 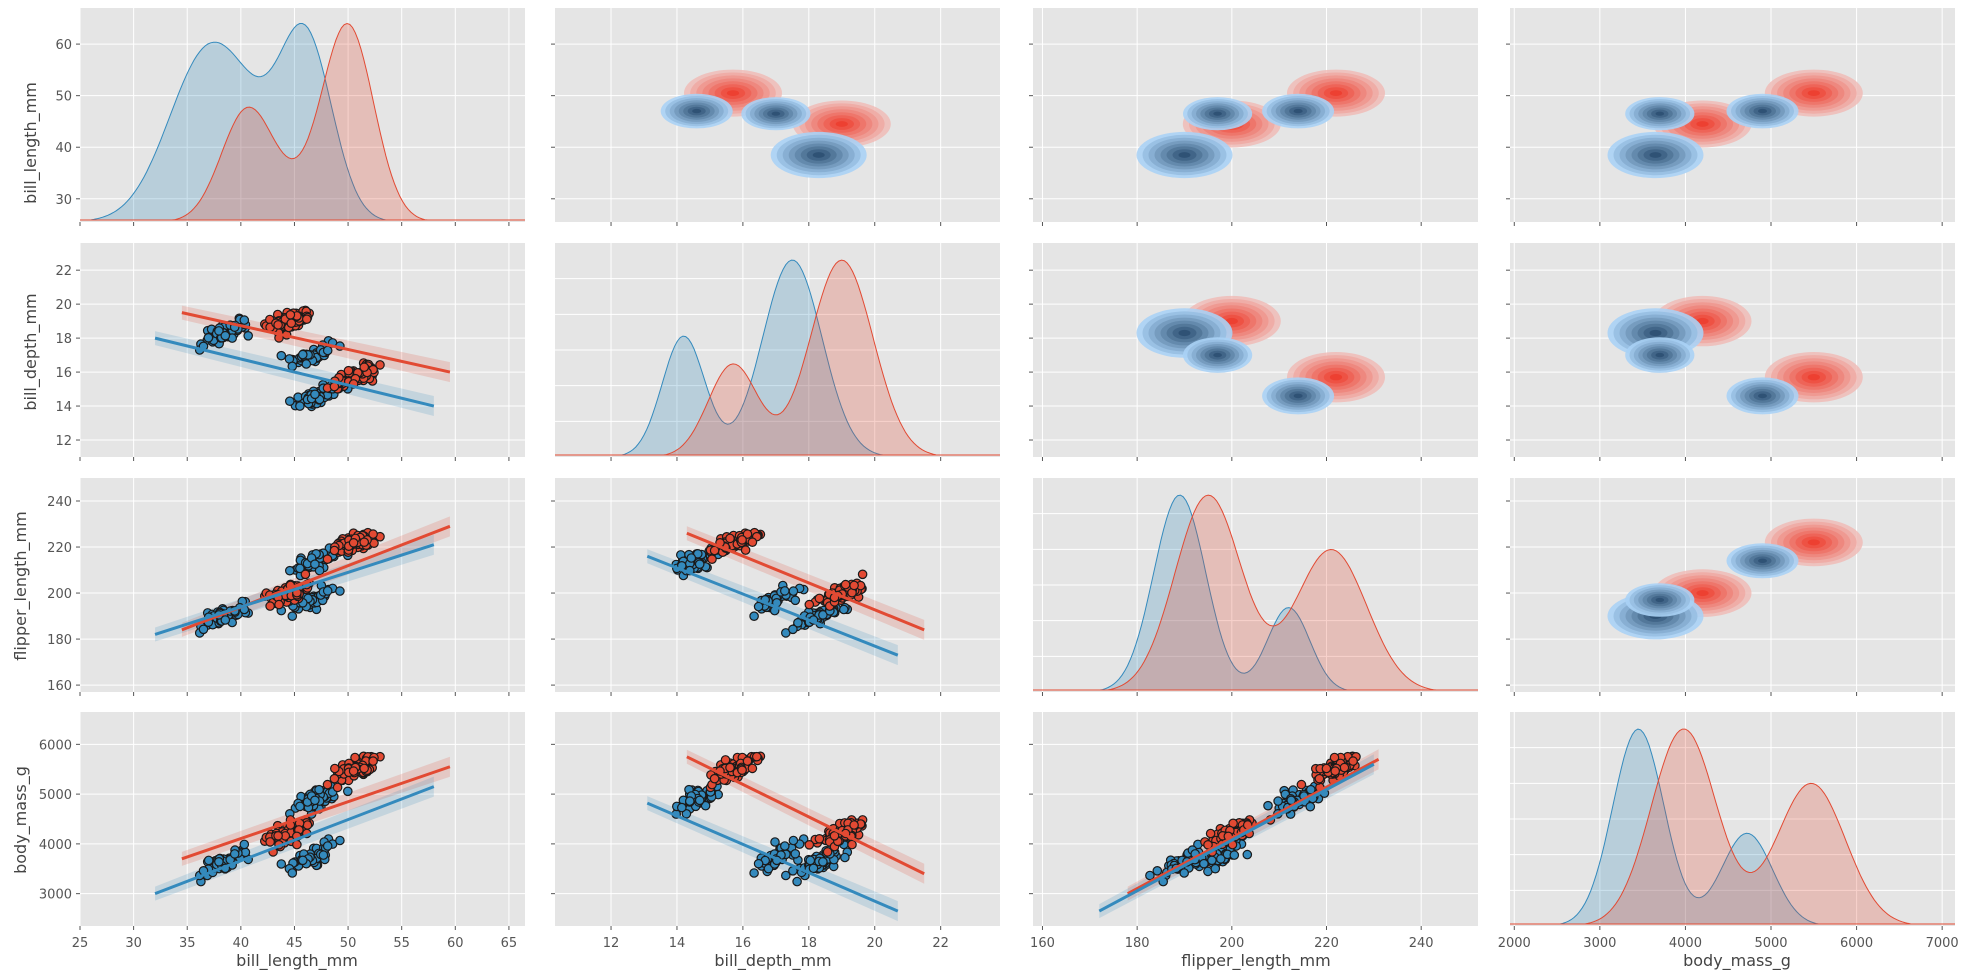 I want to click on x-axis-label-bill-length: bill_length_mm, so click(x=297, y=961).